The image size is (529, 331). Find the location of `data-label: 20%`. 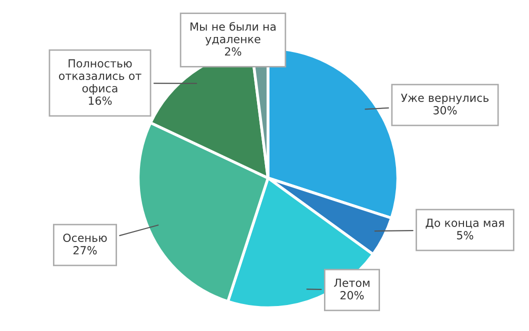

data-label: 20% is located at coordinates (352, 295).